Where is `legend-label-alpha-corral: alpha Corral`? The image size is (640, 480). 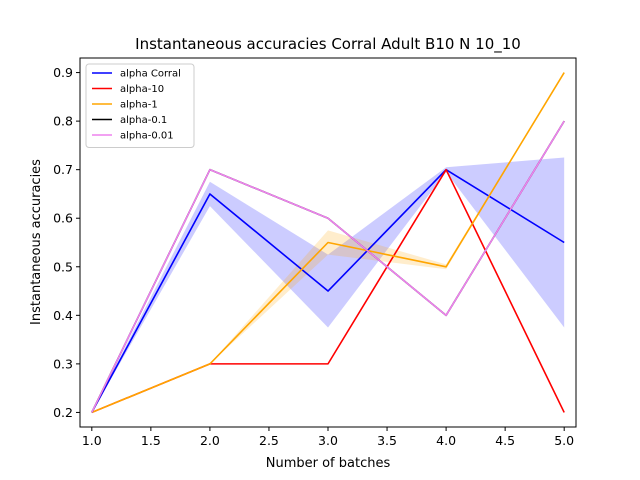 legend-label-alpha-corral: alpha Corral is located at coordinates (150, 74).